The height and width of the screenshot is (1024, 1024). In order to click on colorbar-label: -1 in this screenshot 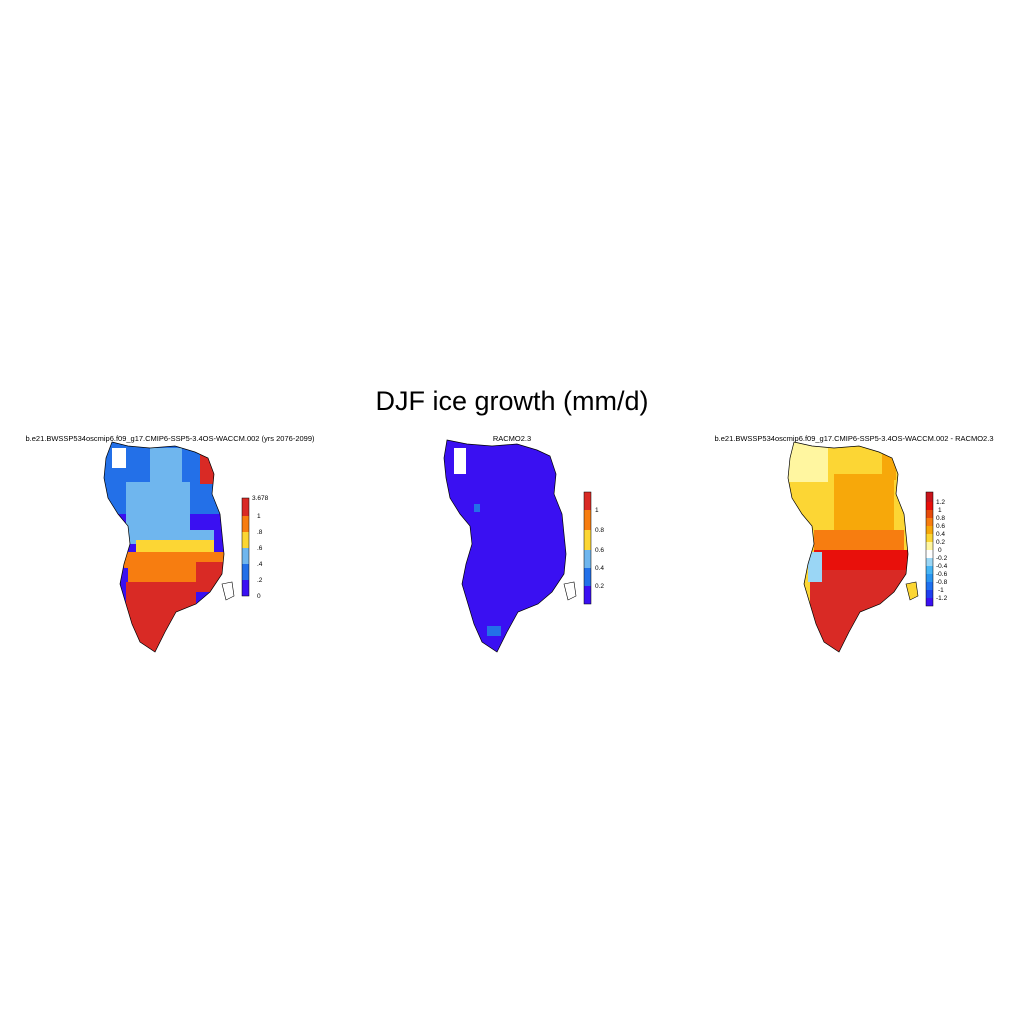, I will do `click(941, 590)`.